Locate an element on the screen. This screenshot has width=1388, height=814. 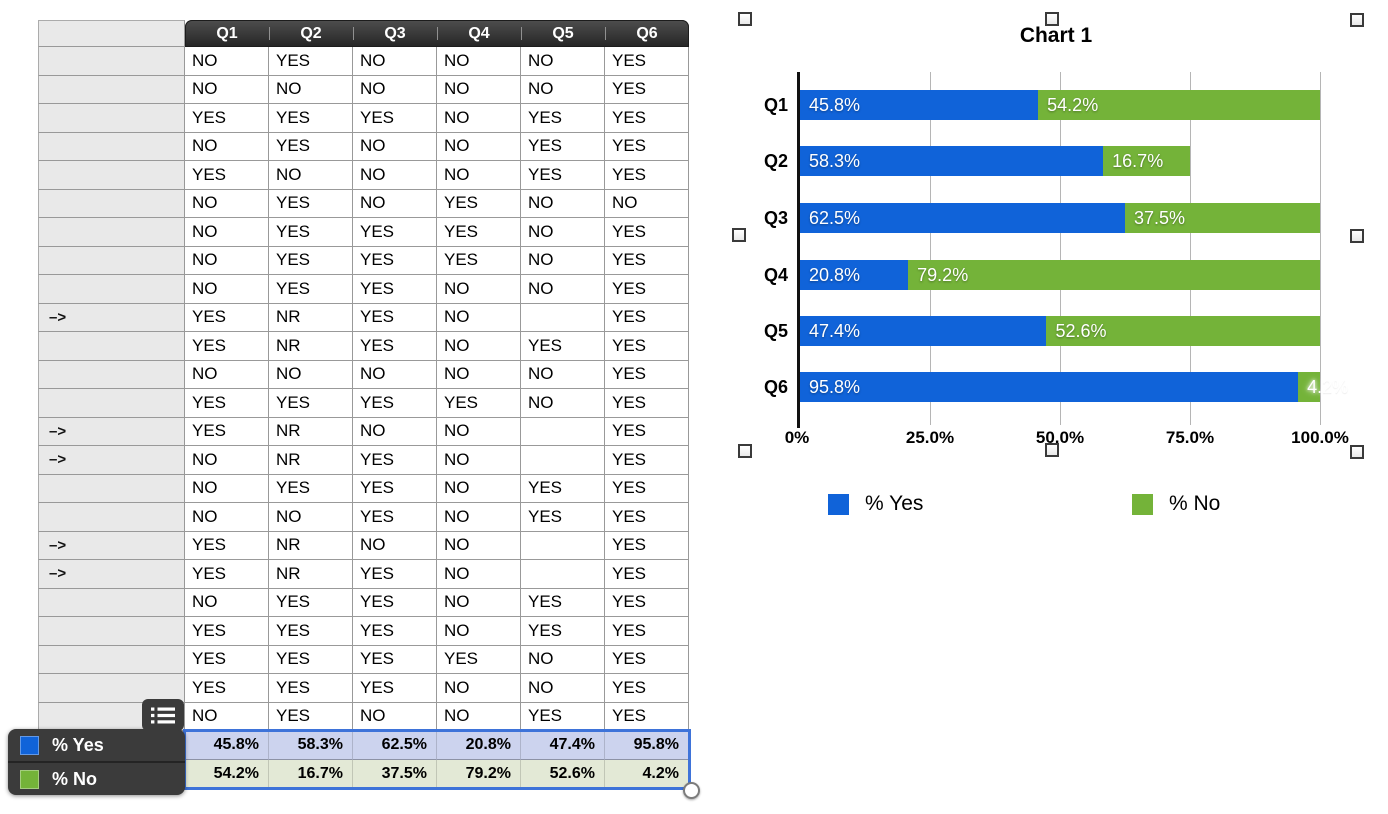
summary-cell: 79.2% is located at coordinates (479, 774).